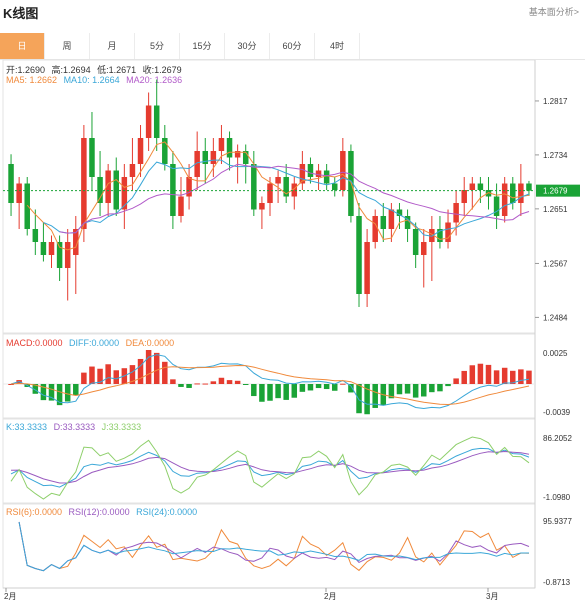  I want to click on d-value: D:33.3333, so click(74, 427).